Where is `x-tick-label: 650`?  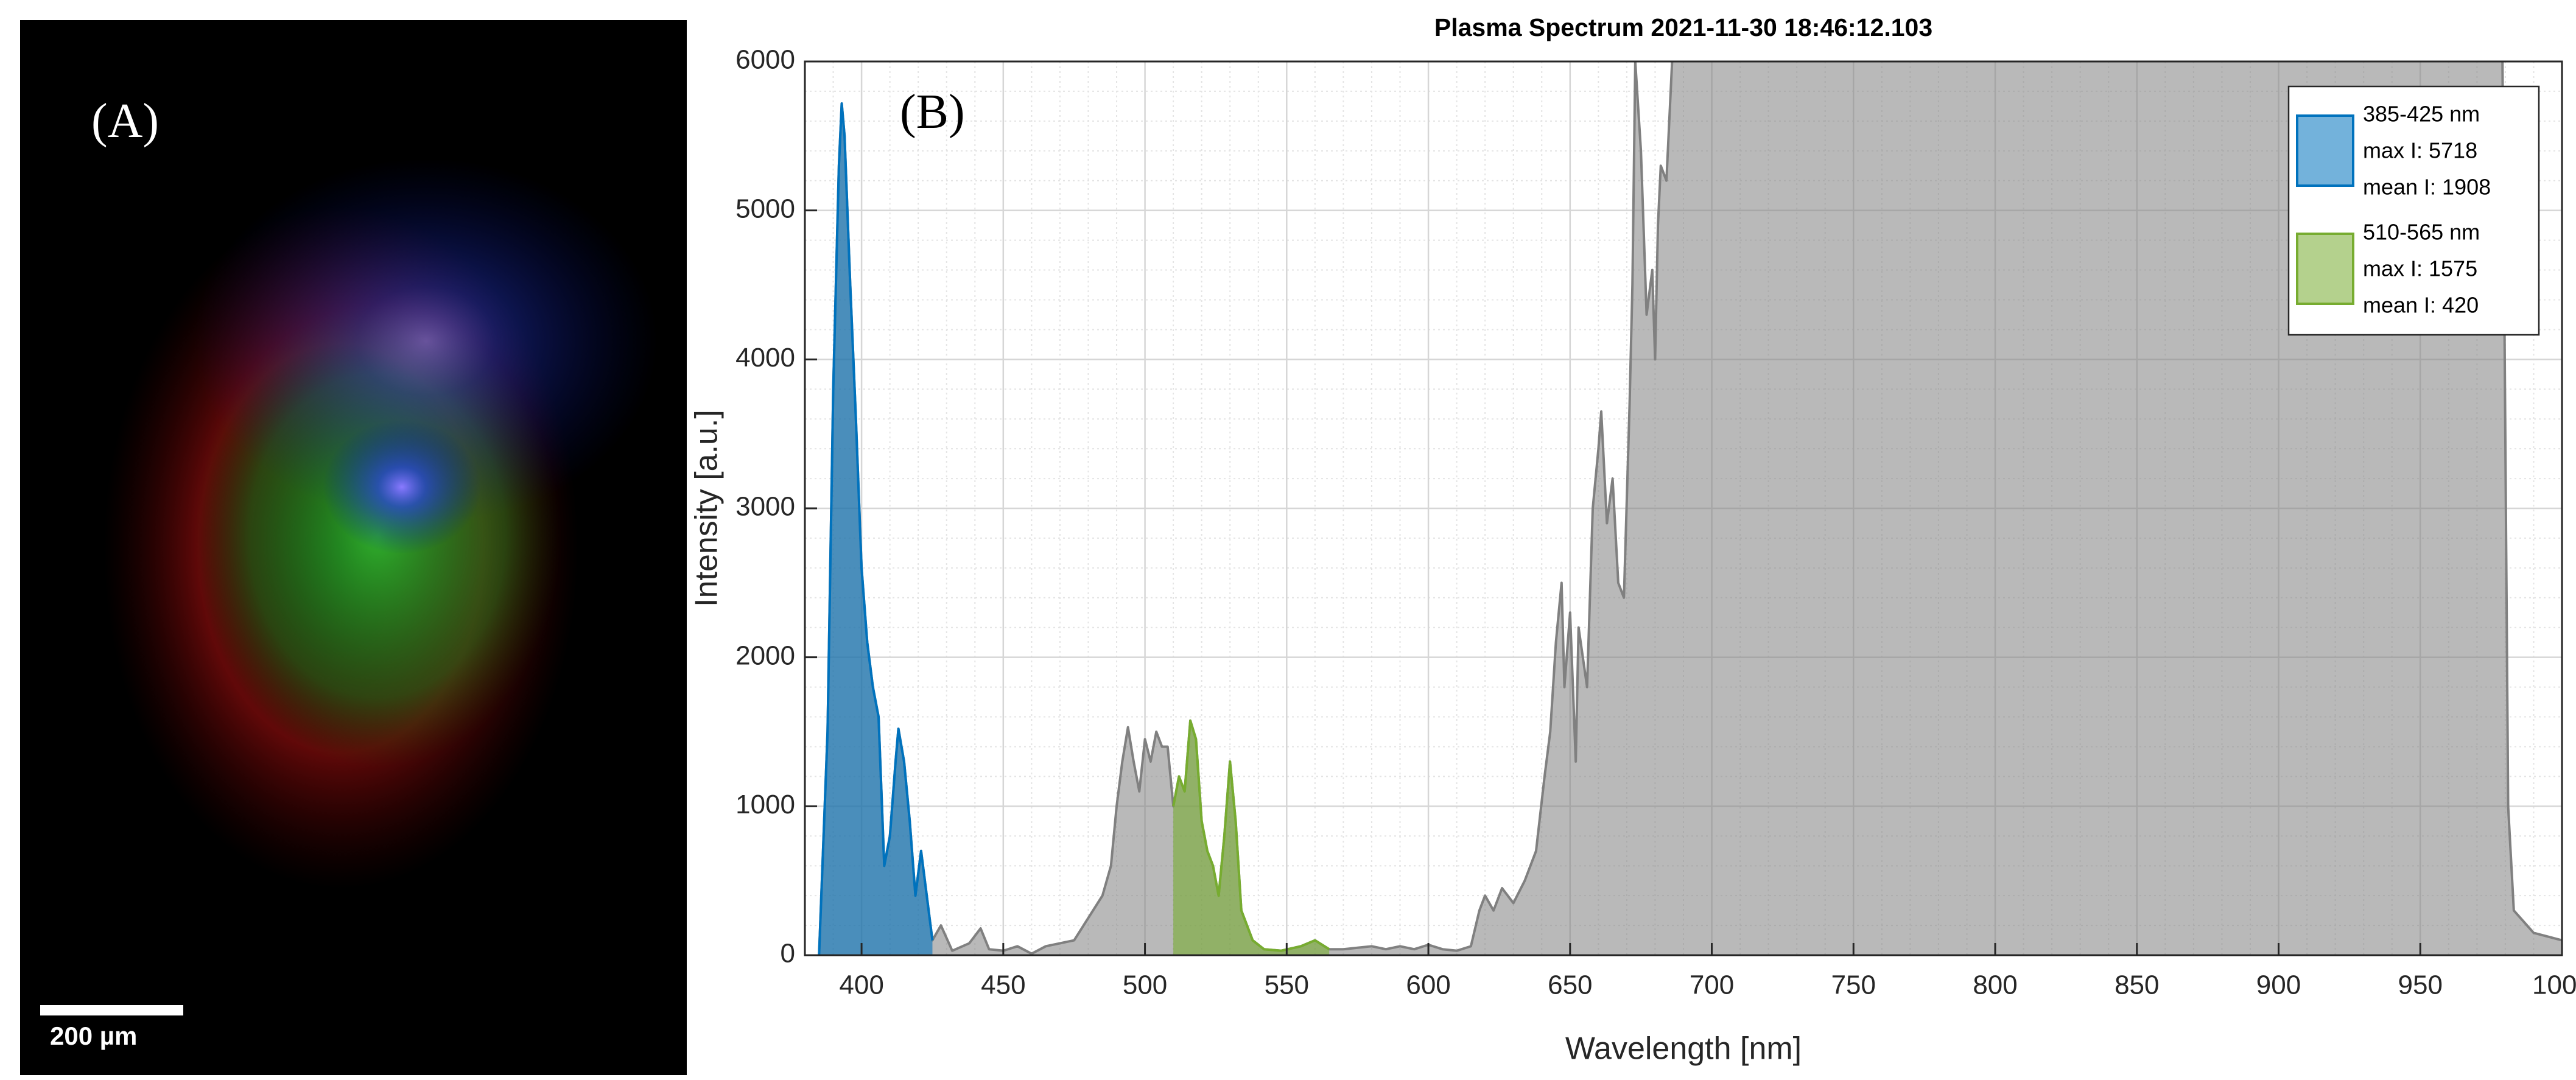 x-tick-label: 650 is located at coordinates (1570, 985).